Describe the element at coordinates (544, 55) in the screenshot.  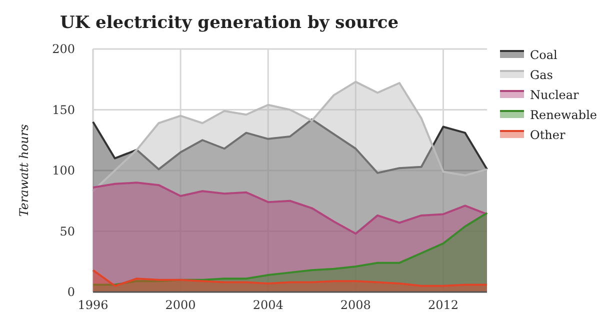
I see `legend-label: Coal` at that location.